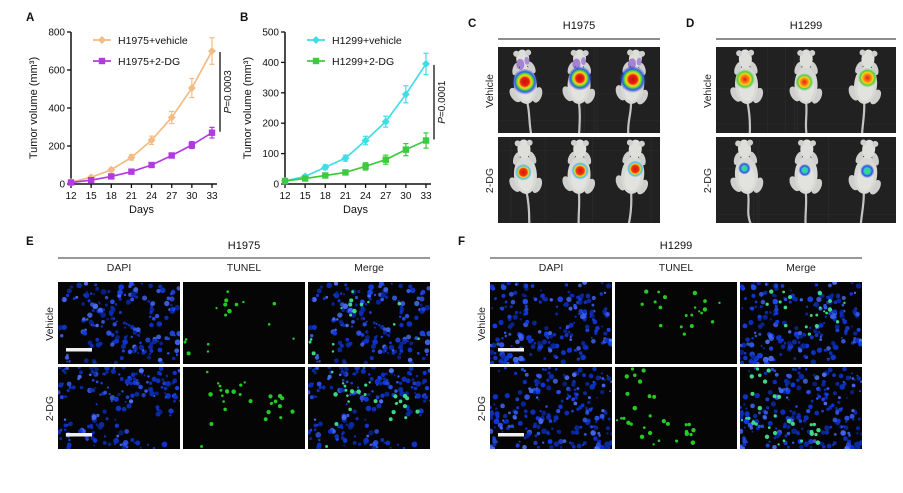 The width and height of the screenshot is (903, 493). I want to click on panel-c-rule, so click(579, 39).